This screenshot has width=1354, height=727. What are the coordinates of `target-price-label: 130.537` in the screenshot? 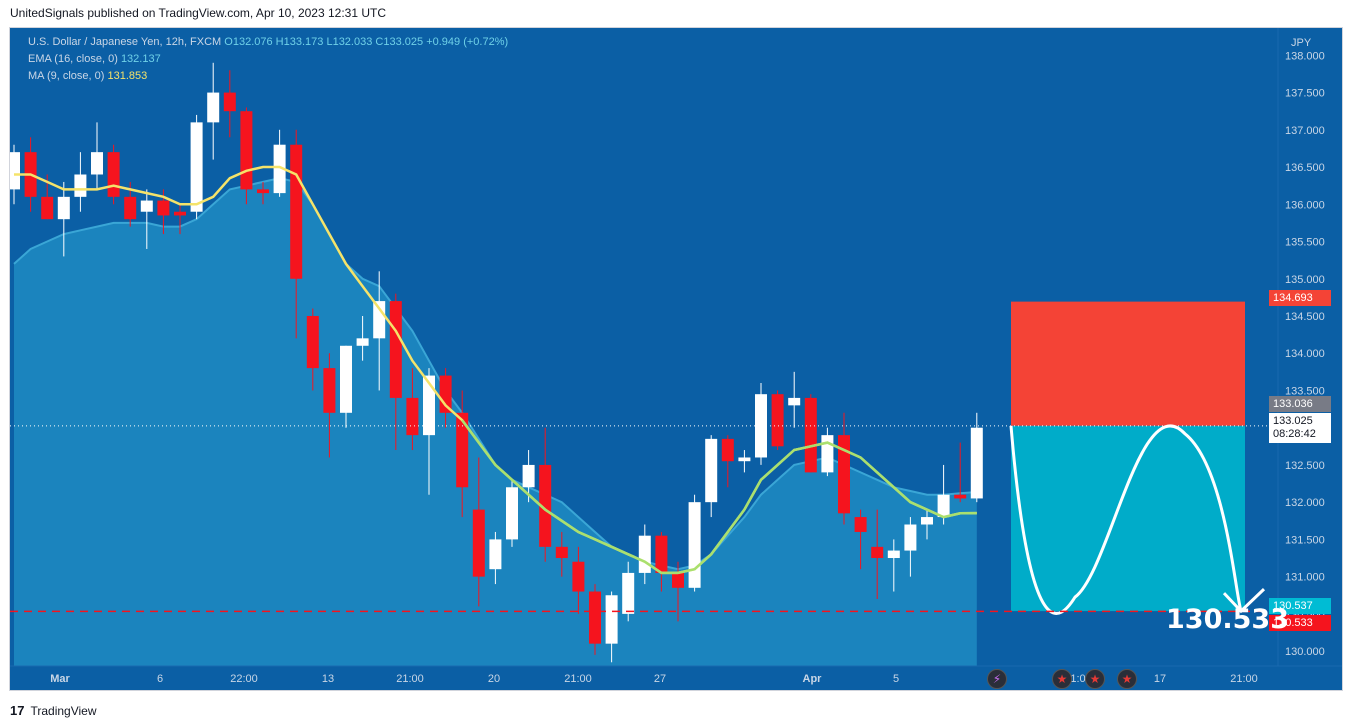 It's located at (1300, 606).